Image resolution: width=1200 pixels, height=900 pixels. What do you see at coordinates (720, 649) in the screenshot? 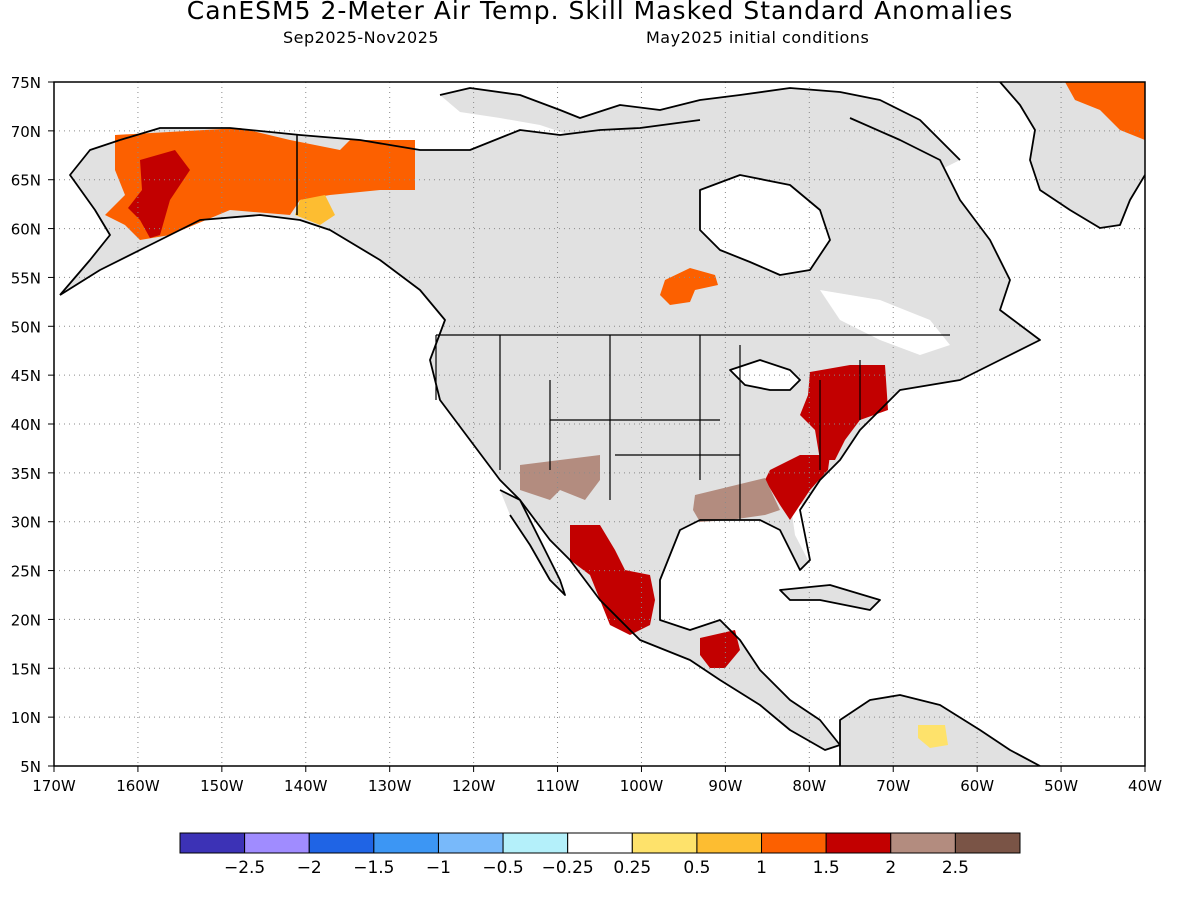
I see `anomaly-yucatan` at bounding box center [720, 649].